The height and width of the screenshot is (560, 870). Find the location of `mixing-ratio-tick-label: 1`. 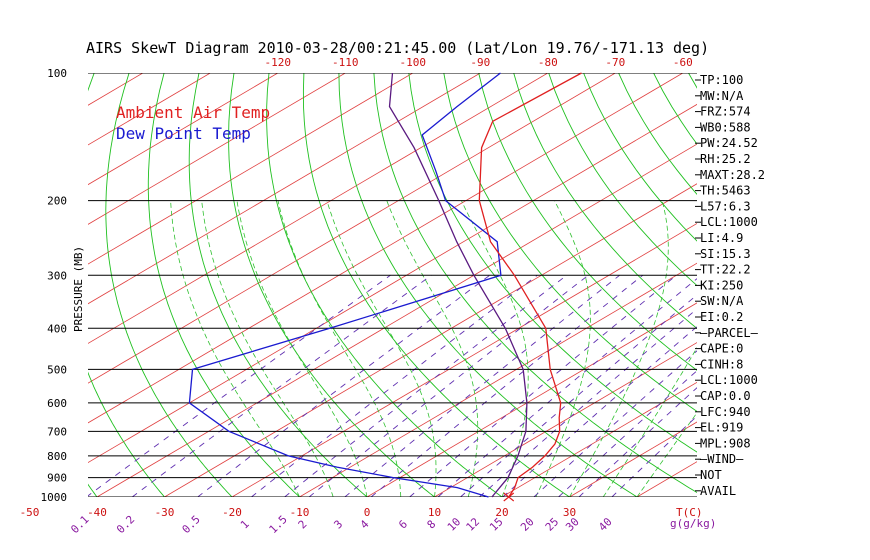

mixing-ratio-tick-label: 1 is located at coordinates (245, 525).